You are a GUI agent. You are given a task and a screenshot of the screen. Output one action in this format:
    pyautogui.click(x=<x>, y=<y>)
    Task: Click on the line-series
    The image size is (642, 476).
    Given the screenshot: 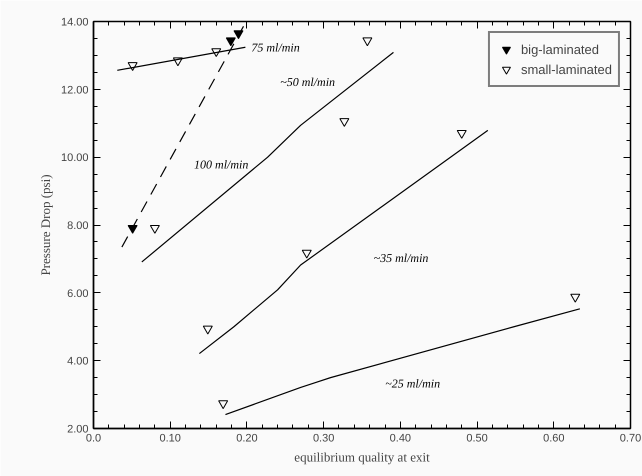 What is the action you would take?
    pyautogui.click(x=402, y=362)
    